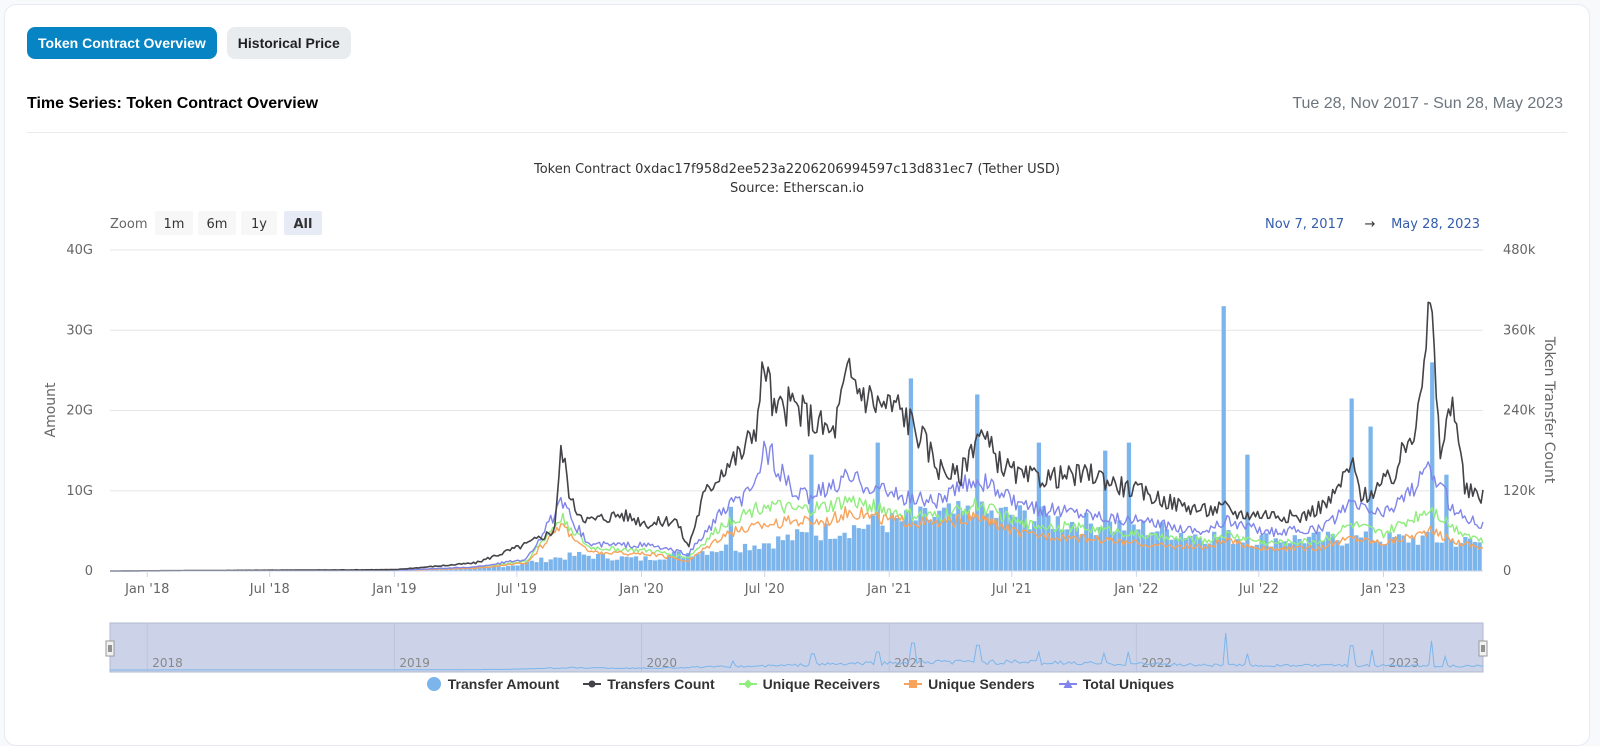  Describe the element at coordinates (969, 684) in the screenshot. I see `legend-item-unique-senders: Unique Senders` at that location.